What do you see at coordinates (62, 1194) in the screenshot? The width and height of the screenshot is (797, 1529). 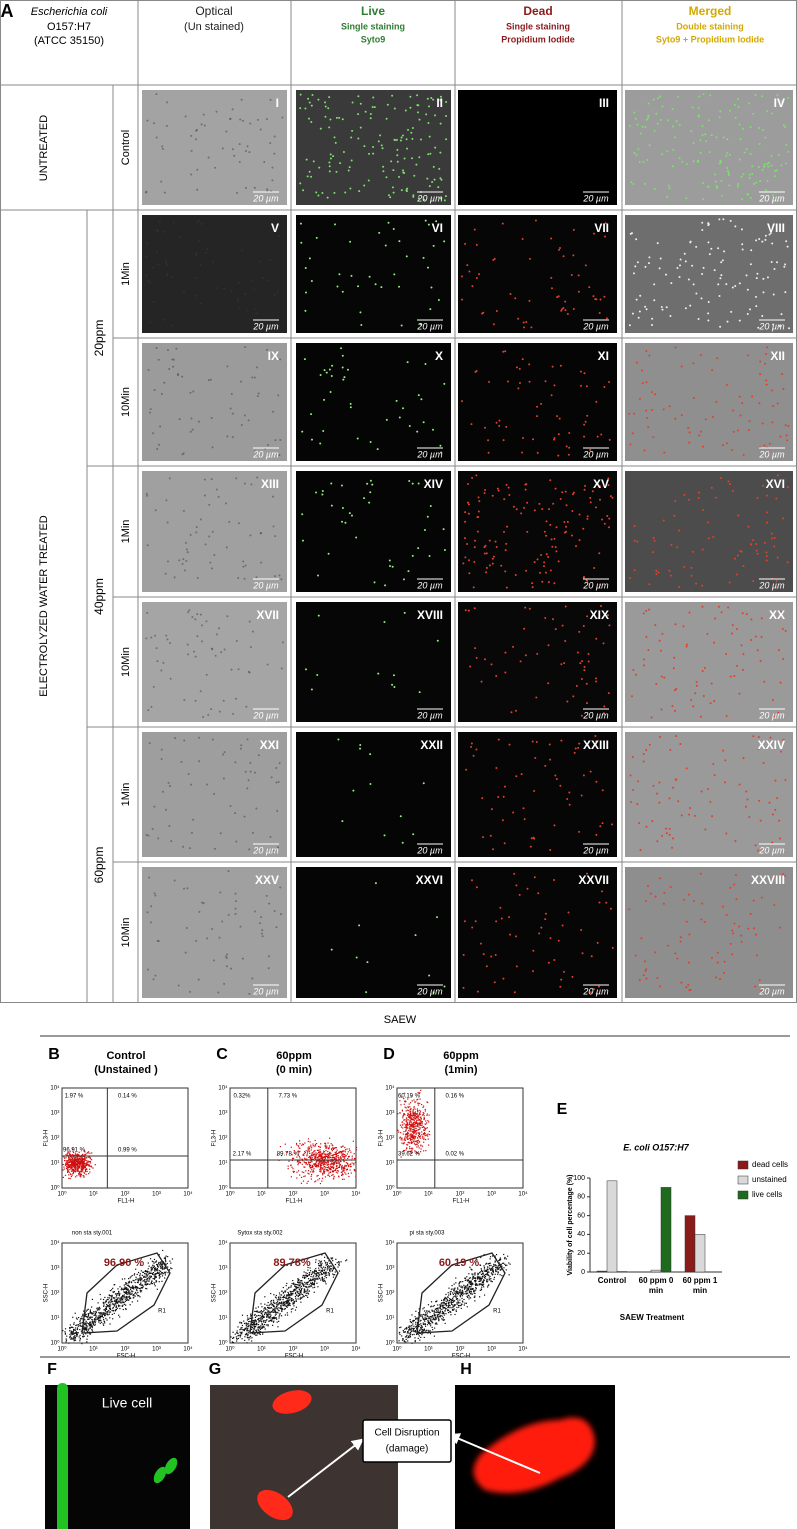 I see `x-tick-label: 10⁰` at bounding box center [62, 1194].